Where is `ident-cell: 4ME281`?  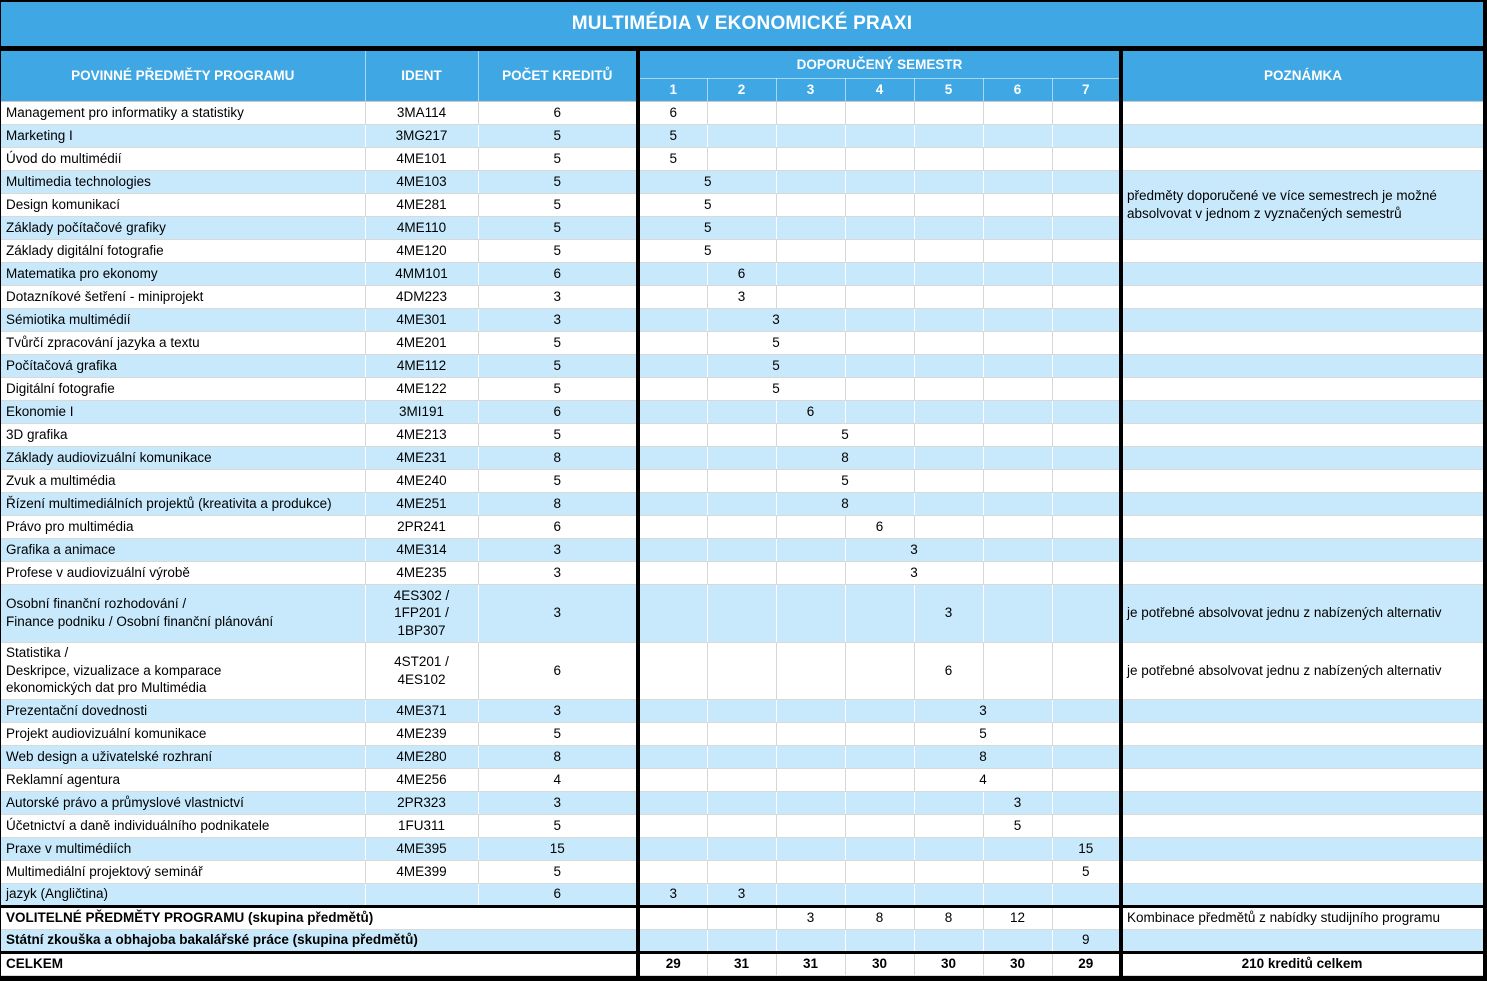 ident-cell: 4ME281 is located at coordinates (422, 205).